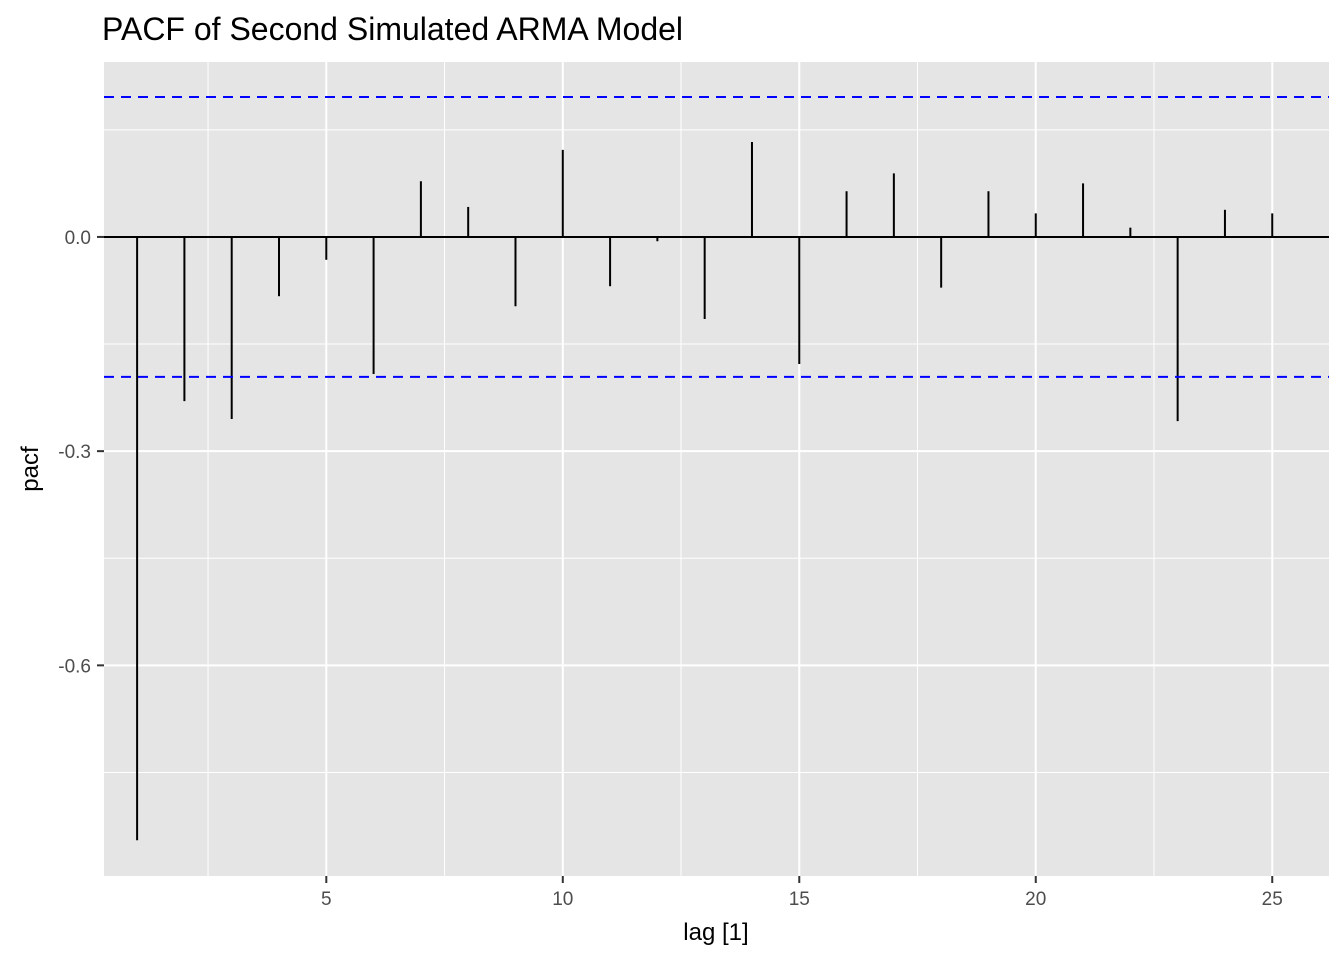 Image resolution: width=1344 pixels, height=960 pixels. Describe the element at coordinates (74, 666) in the screenshot. I see `y-tick-label: -0.6` at that location.